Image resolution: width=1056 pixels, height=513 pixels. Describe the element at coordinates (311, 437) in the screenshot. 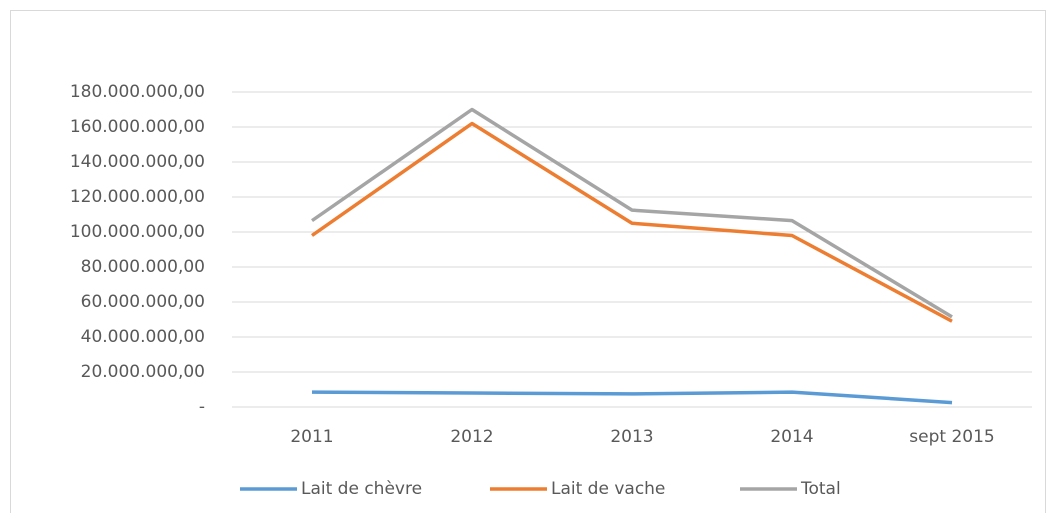

I see `x-tick-label: 2011` at that location.